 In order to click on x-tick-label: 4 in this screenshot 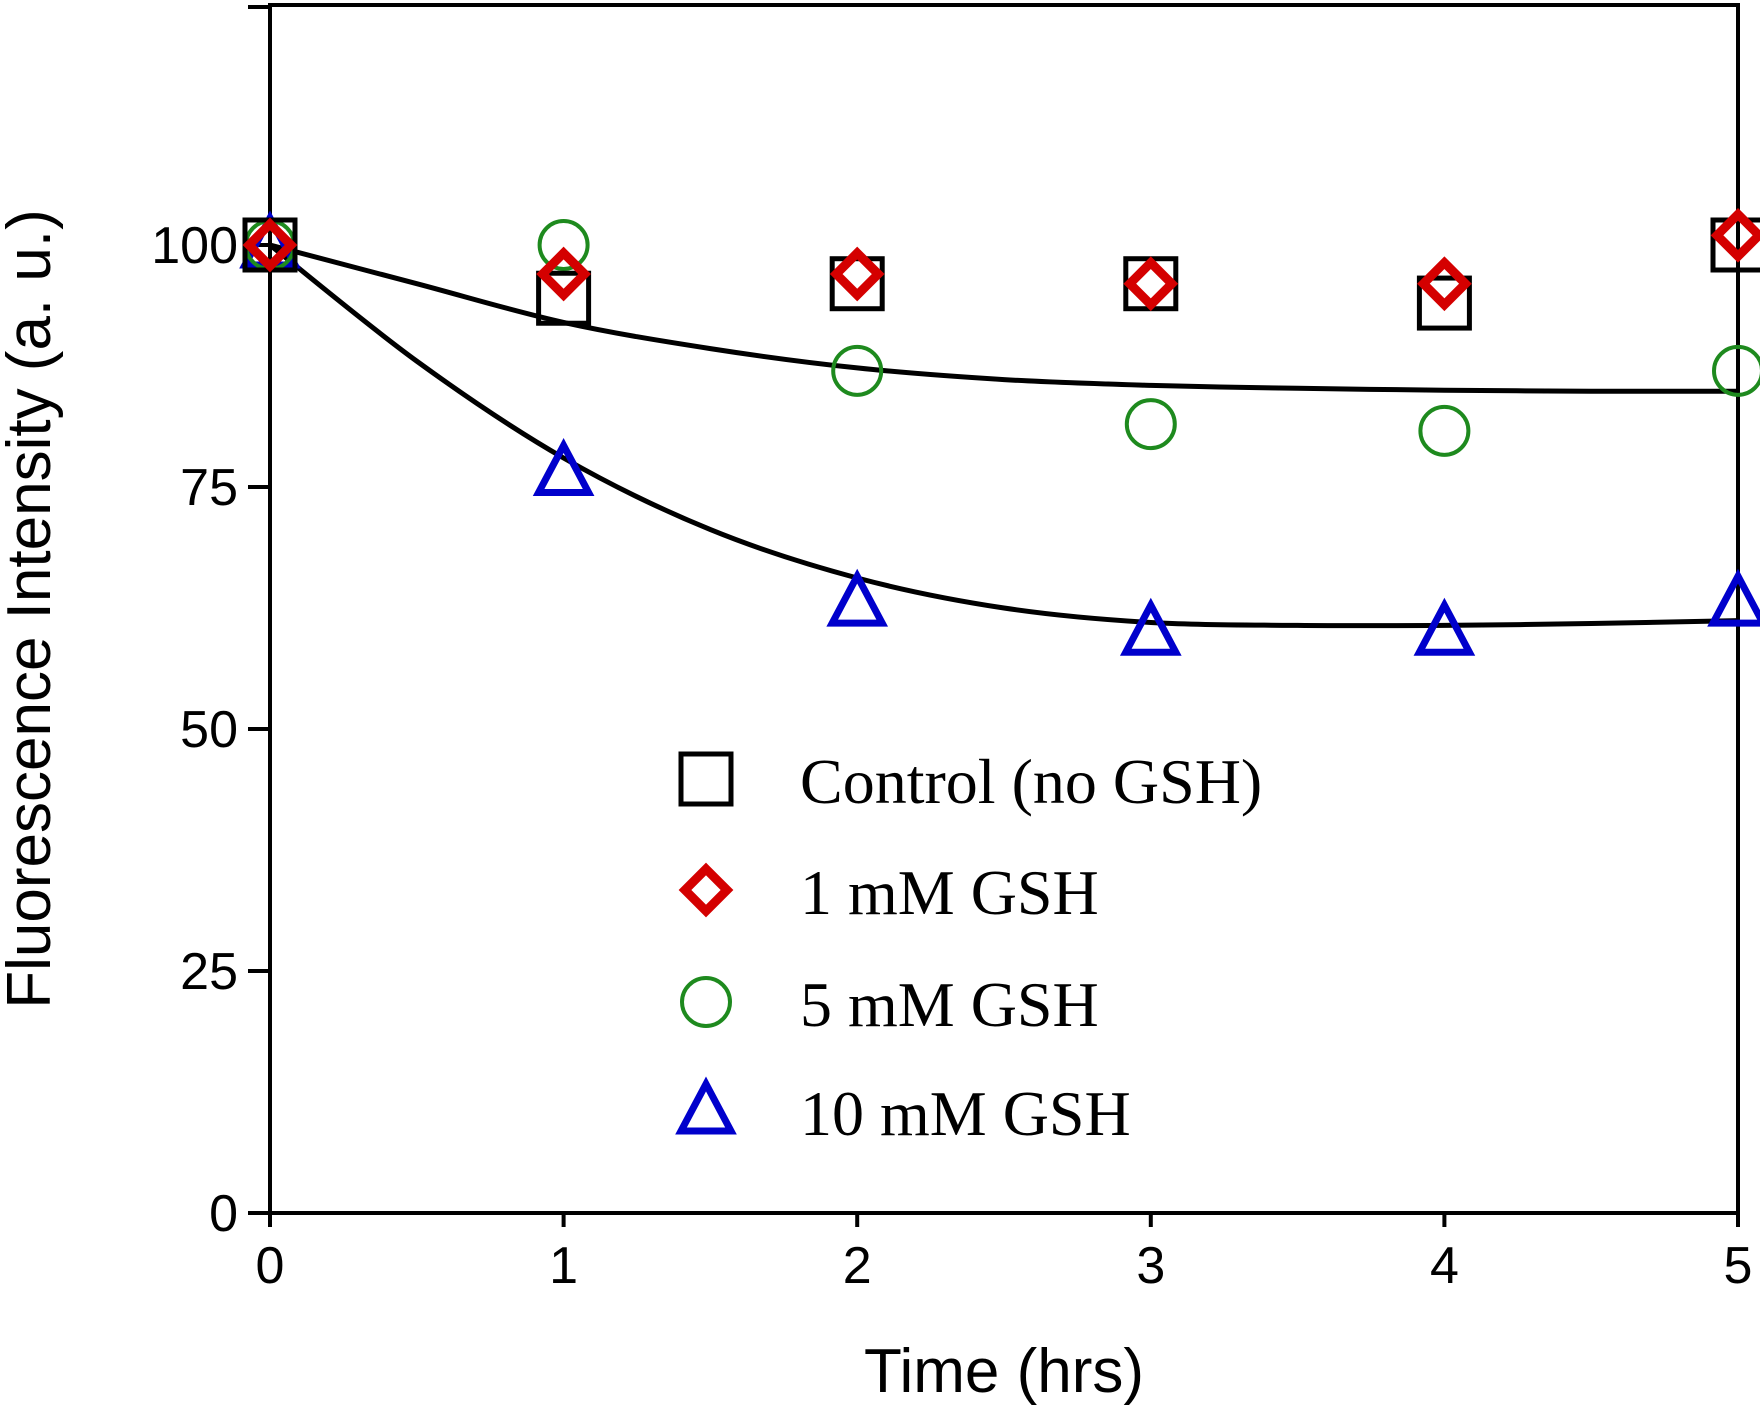, I will do `click(1444, 1266)`.